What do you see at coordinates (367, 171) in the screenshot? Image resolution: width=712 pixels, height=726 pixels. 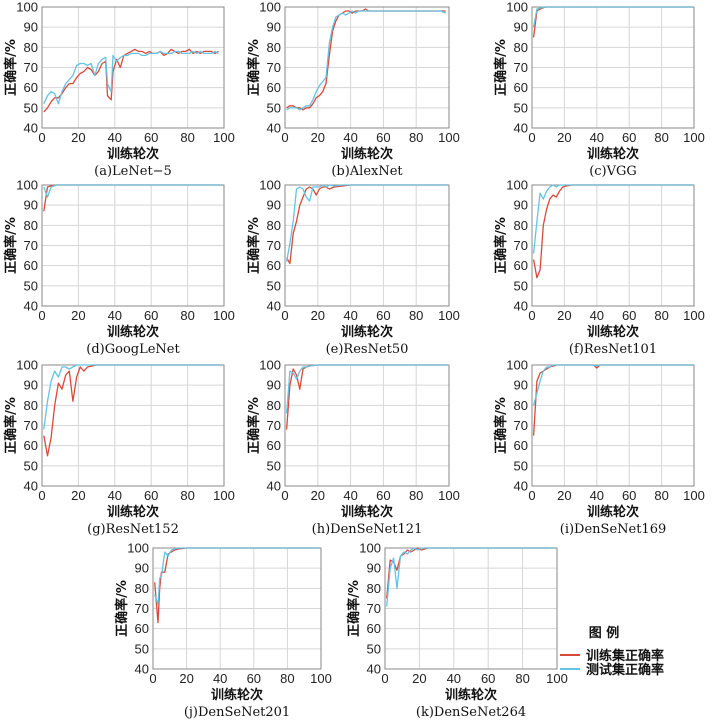 I see `chart-caption: (b)AlexNet` at bounding box center [367, 171].